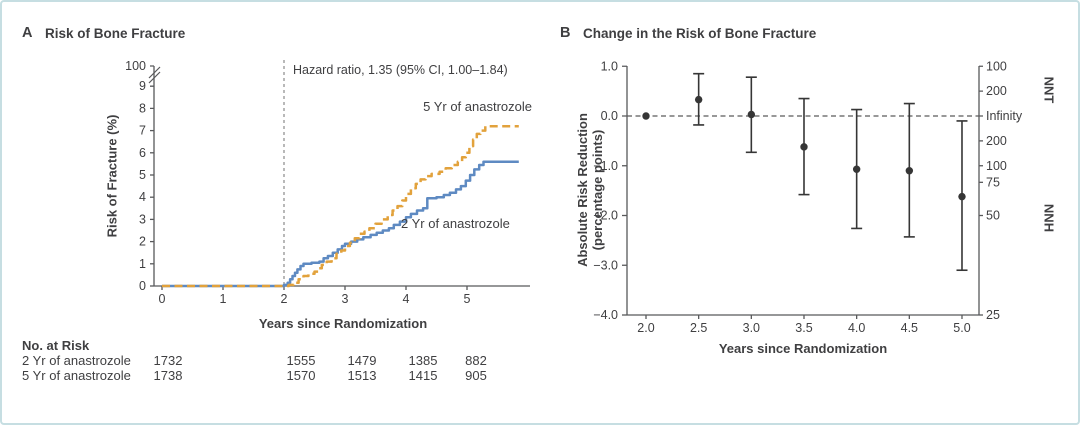 The height and width of the screenshot is (425, 1080). I want to click on panel-a-y-tick-label: 4, so click(142, 197).